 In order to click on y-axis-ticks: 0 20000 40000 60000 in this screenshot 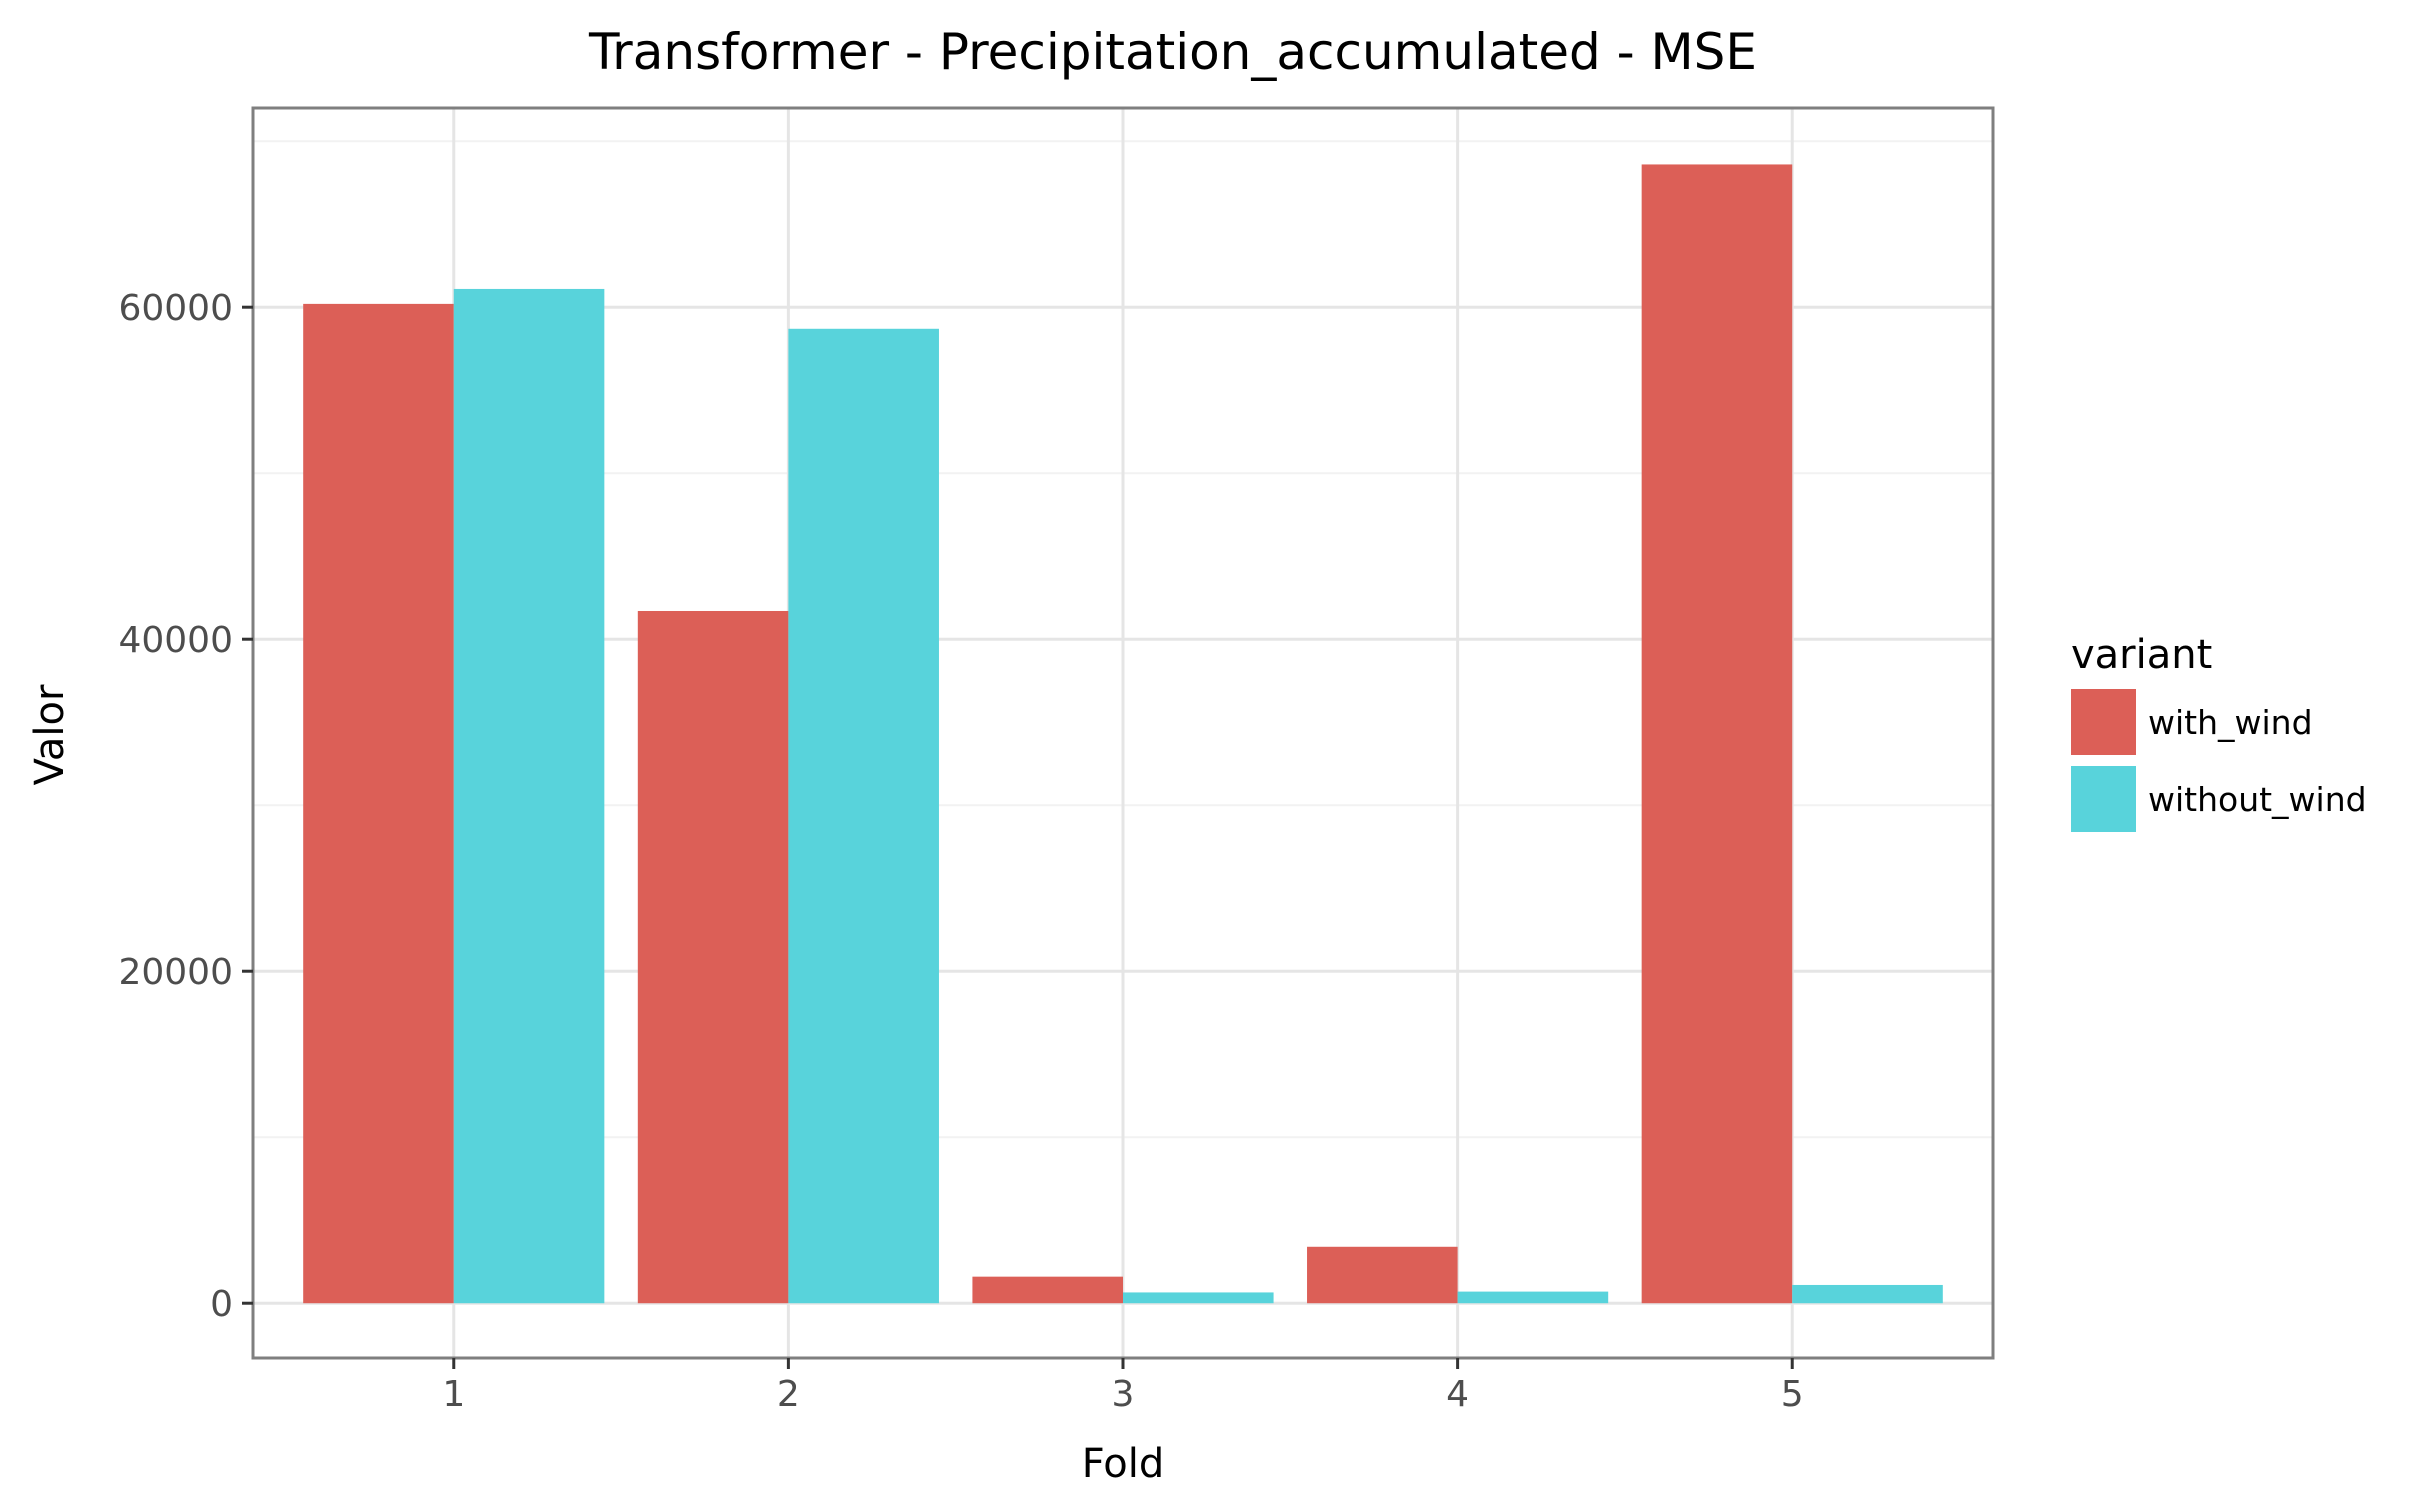, I will do `click(185, 806)`.